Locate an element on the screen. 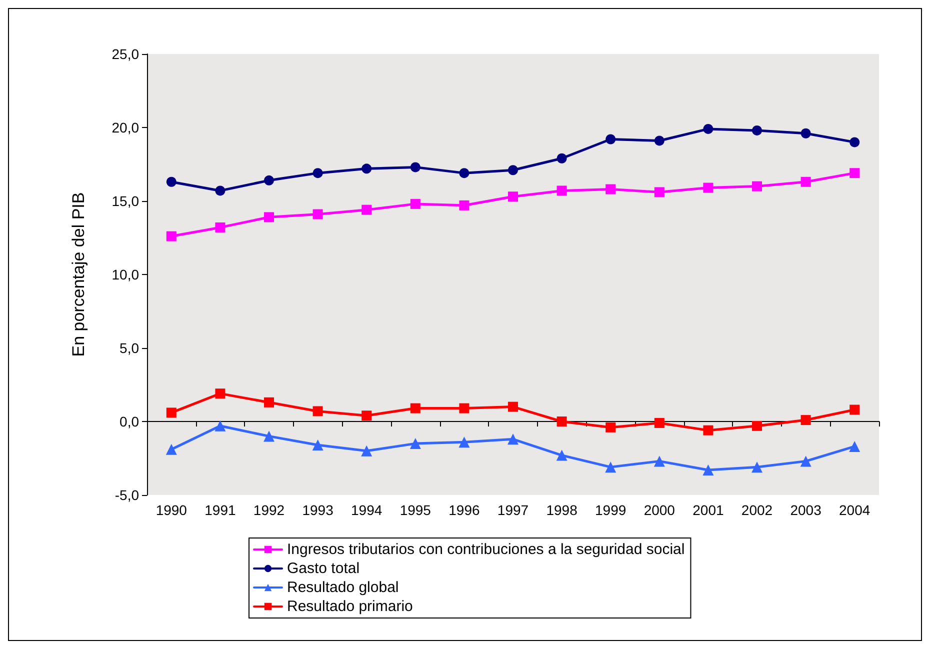 This screenshot has width=932, height=651. x-tick-label: 1995 is located at coordinates (416, 510).